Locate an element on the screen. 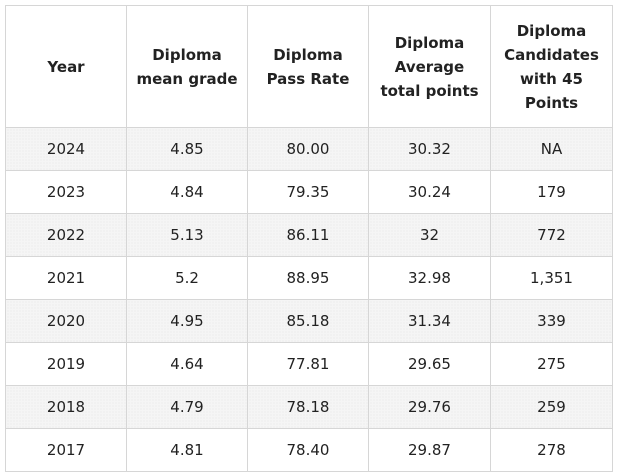 This screenshot has height=476, width=617. cell-average-total-points: 32 is located at coordinates (429, 235).